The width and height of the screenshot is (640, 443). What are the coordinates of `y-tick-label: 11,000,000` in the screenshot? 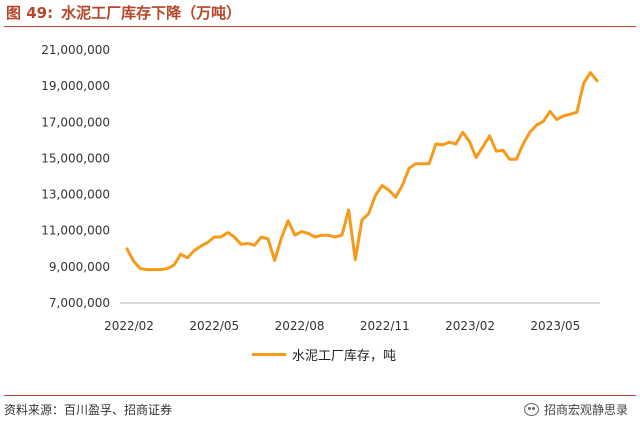 It's located at (75, 231).